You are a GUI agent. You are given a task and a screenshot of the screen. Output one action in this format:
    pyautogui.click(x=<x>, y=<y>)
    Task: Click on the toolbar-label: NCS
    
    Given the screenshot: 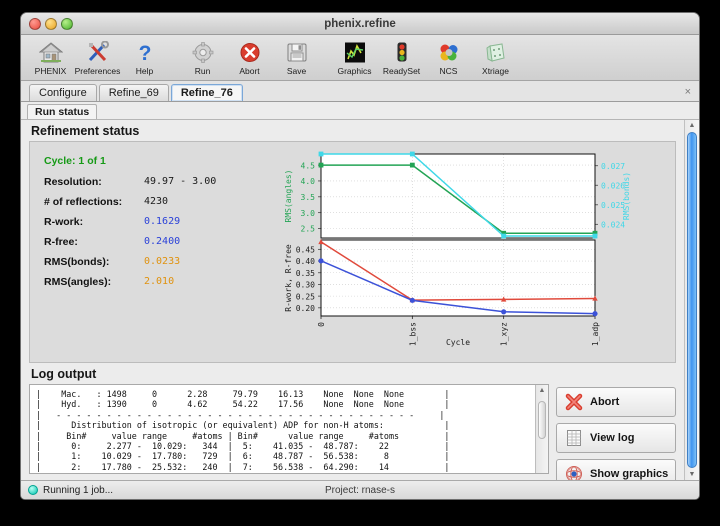 What is the action you would take?
    pyautogui.click(x=448, y=71)
    